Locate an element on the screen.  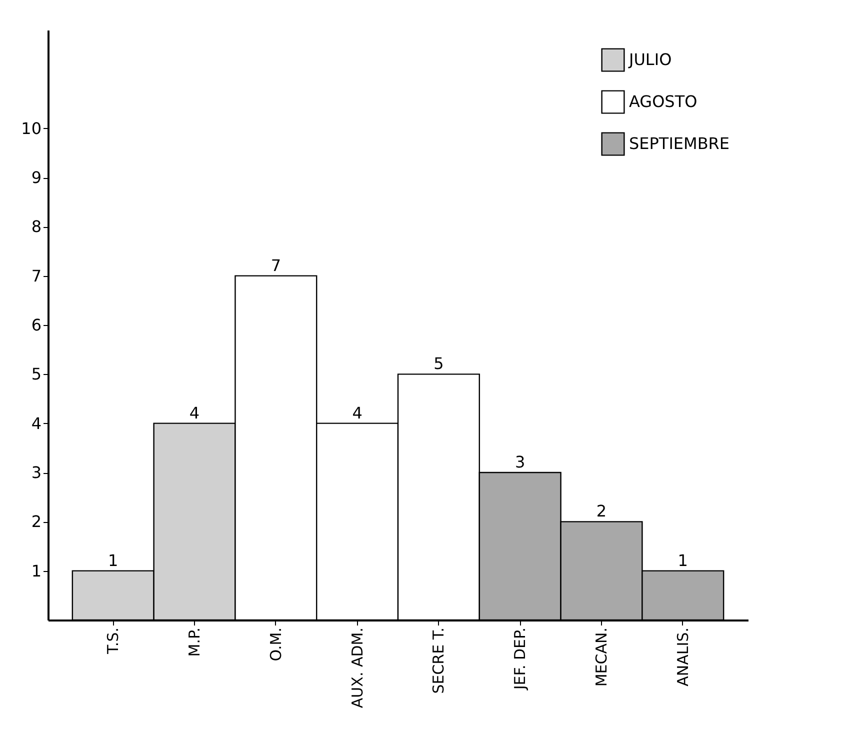
y-tick-label: 4 is located at coordinates (36, 423).